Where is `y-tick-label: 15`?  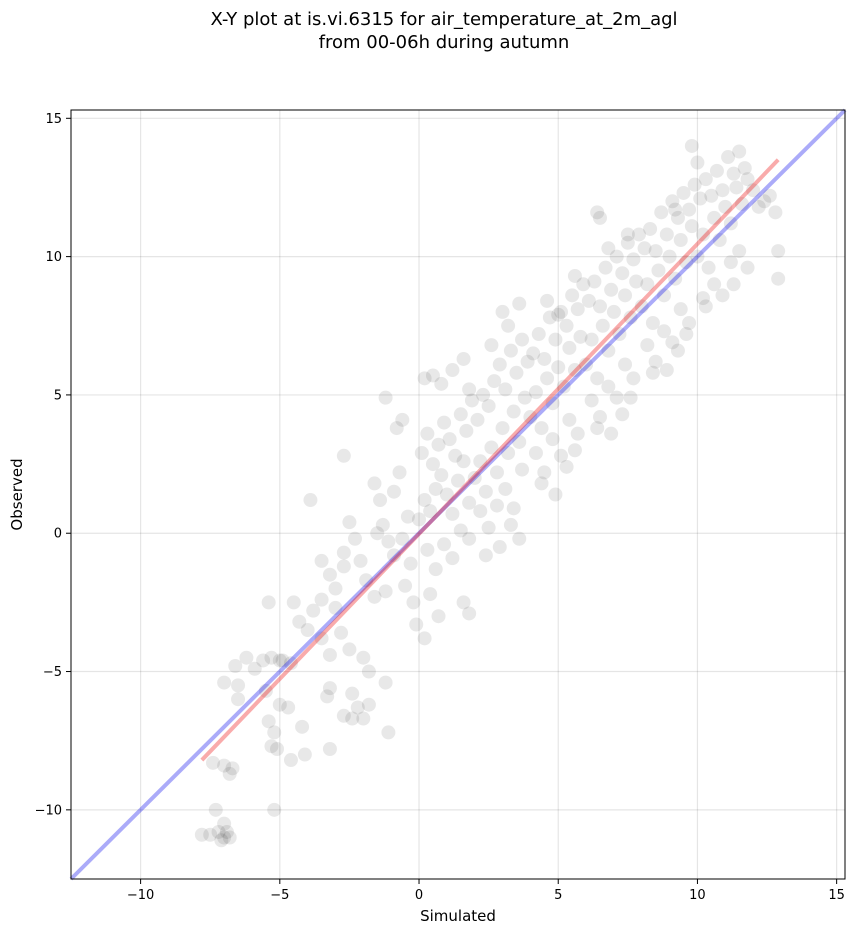
y-tick-label: 15 is located at coordinates (53, 119).